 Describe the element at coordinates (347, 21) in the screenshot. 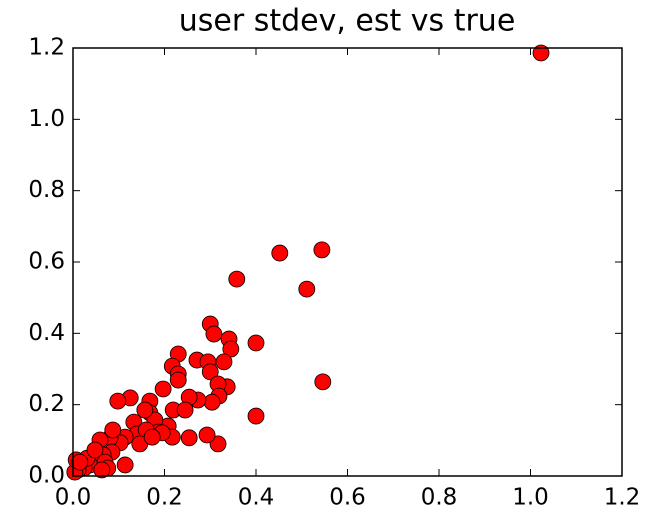

I see `chart-title: user stdev, est vs true` at that location.